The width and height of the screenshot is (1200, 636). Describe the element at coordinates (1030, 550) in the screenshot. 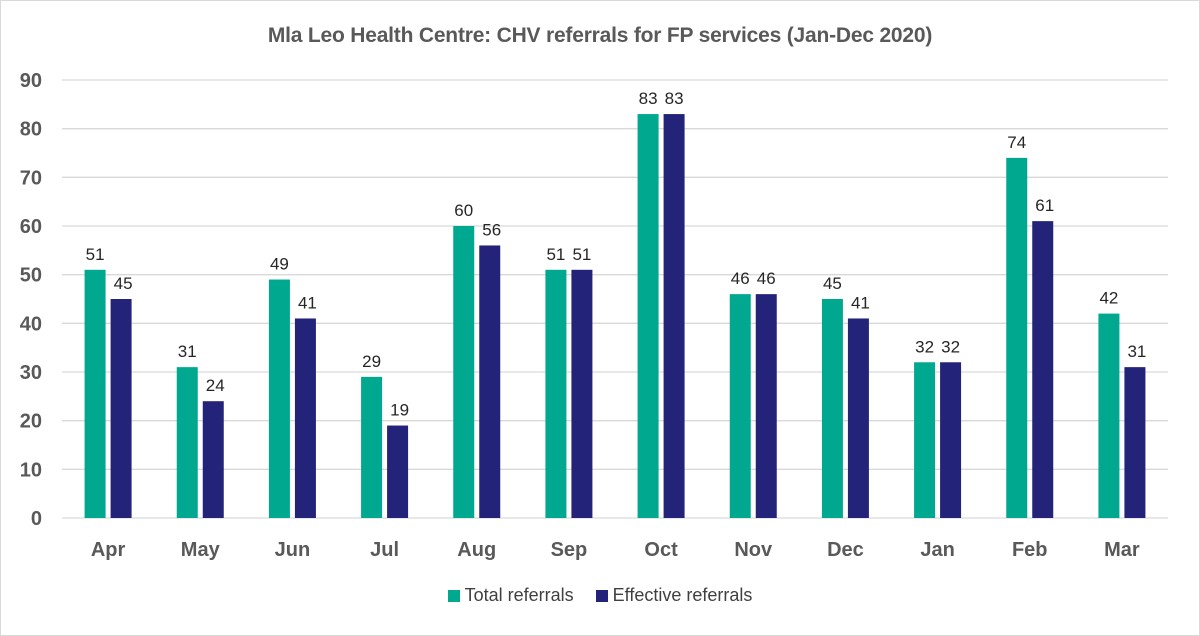

I see `x-tick-label: Feb` at that location.